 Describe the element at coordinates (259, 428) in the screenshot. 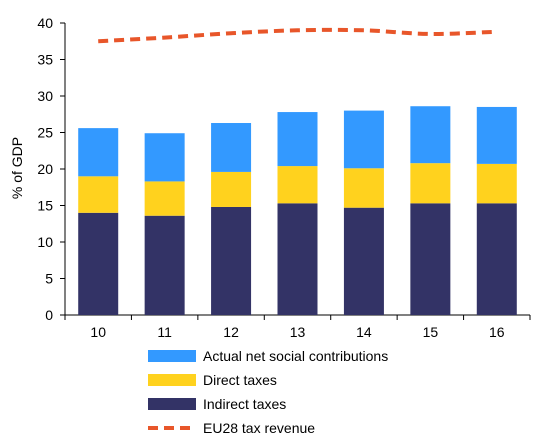

I see `legend-label-eu28-tax-revenue: EU28 tax revenue` at that location.